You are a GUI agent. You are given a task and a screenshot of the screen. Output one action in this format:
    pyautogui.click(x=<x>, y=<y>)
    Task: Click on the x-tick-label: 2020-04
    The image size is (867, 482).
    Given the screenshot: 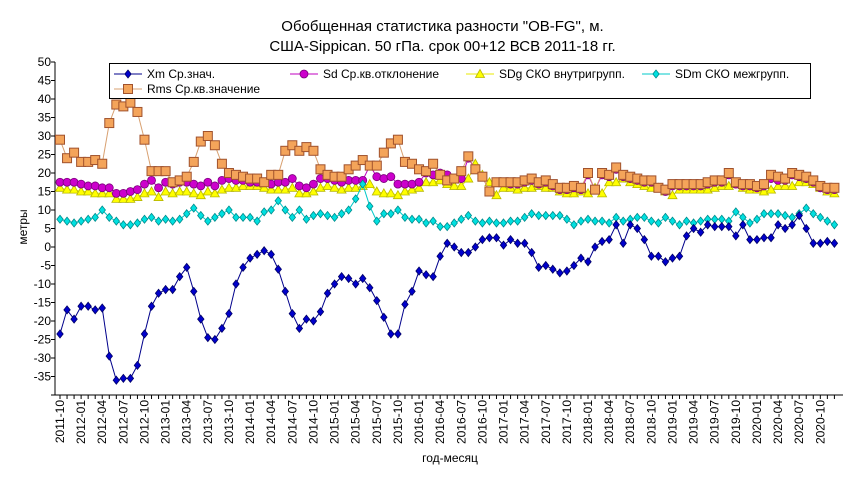 What is the action you would take?
    pyautogui.click(x=778, y=422)
    